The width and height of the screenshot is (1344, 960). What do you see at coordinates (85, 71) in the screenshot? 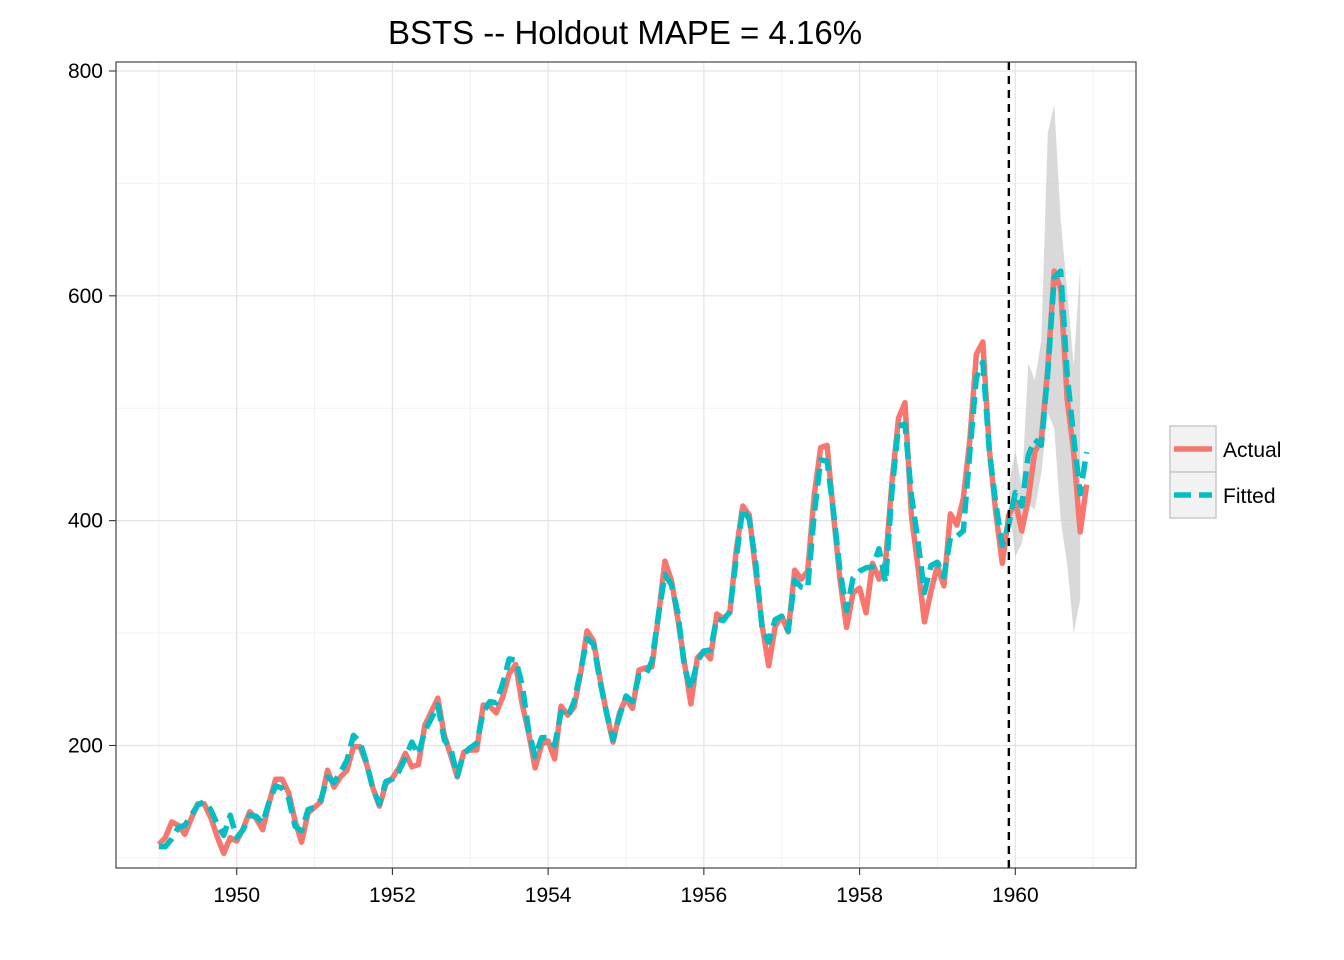
I see `y-tick-label: 800` at bounding box center [85, 71].